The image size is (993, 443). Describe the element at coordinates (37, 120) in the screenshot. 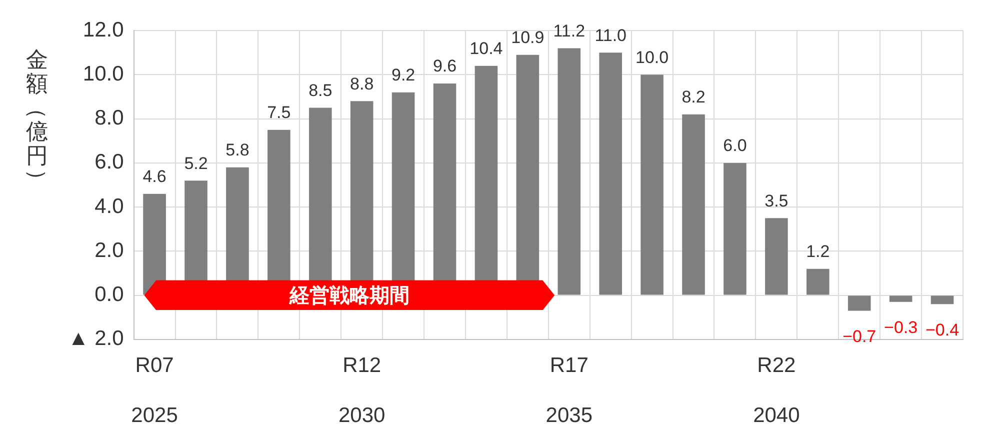

I see `y-axis-title: 金額（億円）` at that location.